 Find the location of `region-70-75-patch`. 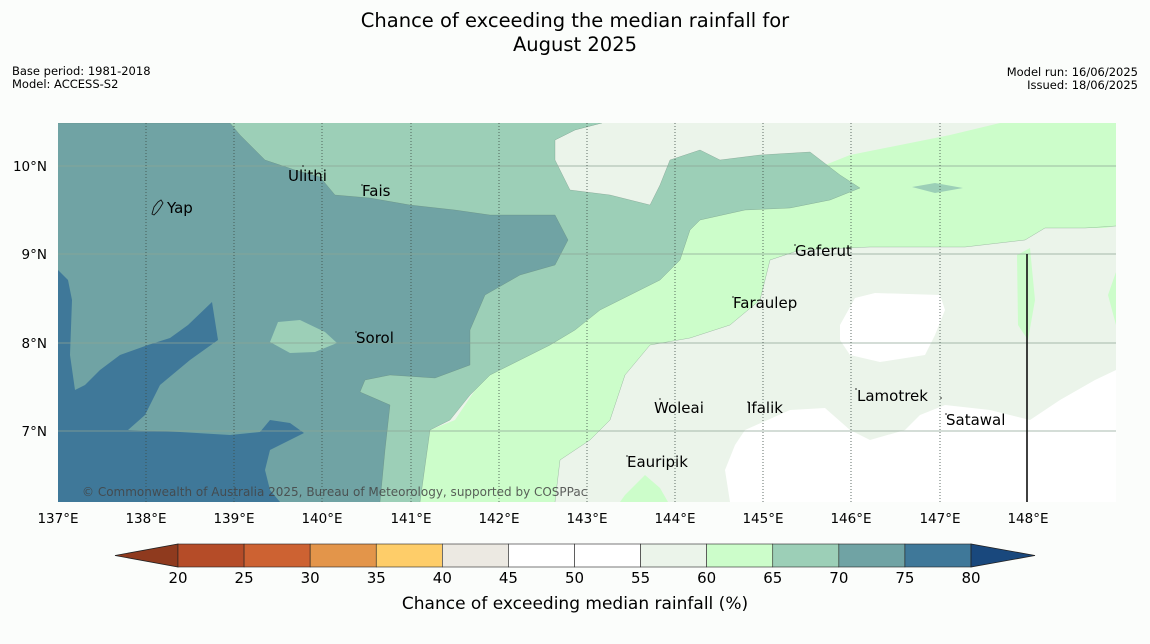

region-70-75-patch is located at coordinates (937, 188).